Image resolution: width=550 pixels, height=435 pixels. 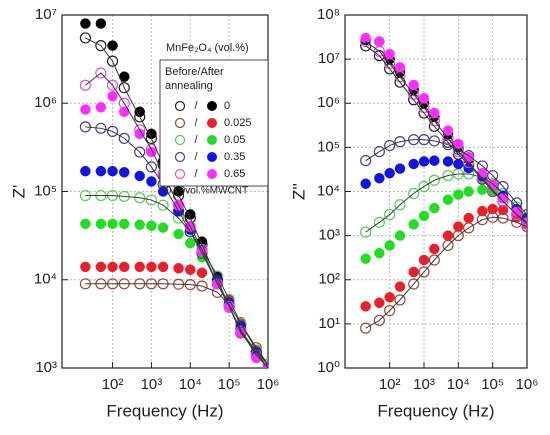 What do you see at coordinates (46, 14) in the screenshot?
I see `y-tick-label: 10⁷` at bounding box center [46, 14].